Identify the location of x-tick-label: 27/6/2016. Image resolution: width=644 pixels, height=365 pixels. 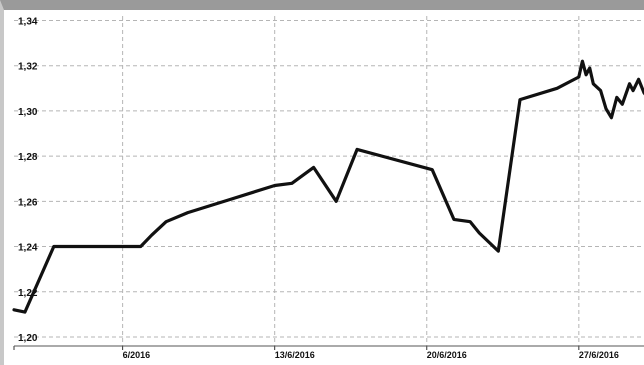
(599, 355).